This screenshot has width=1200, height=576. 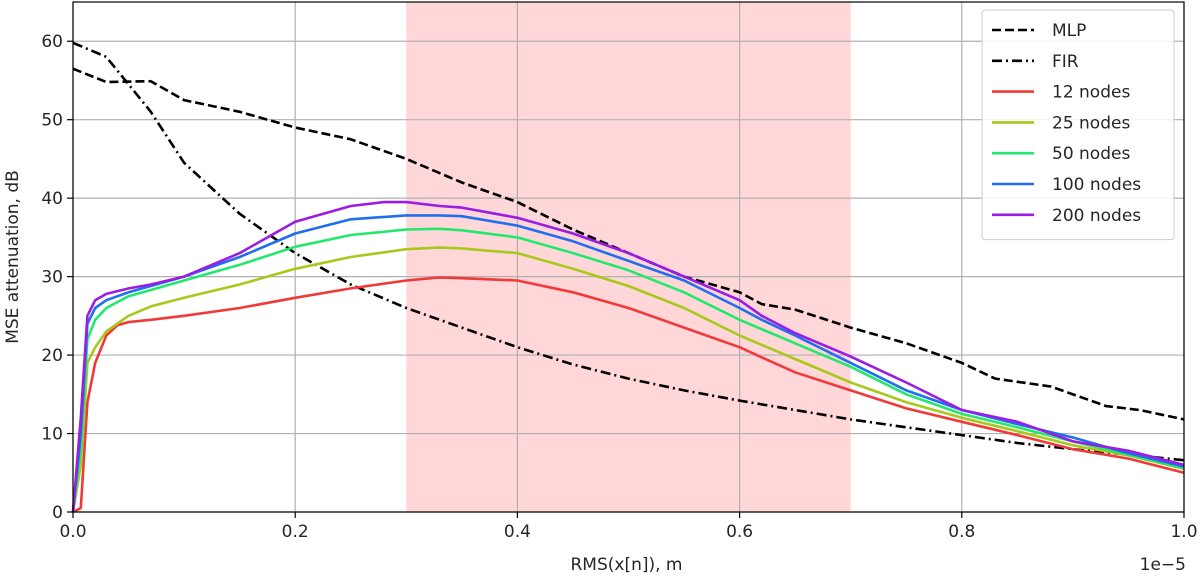 What do you see at coordinates (52, 435) in the screenshot?
I see `y-tick-label: 10` at bounding box center [52, 435].